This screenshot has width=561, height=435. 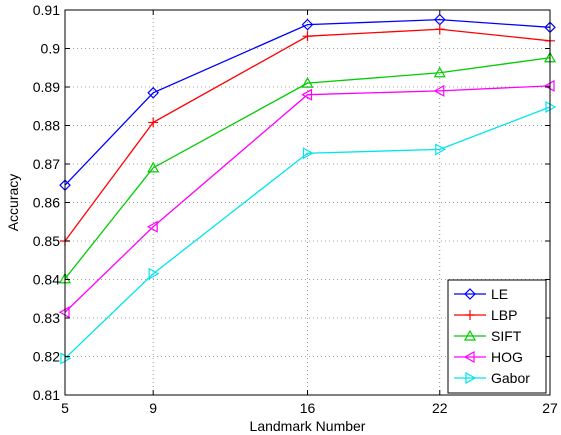 What do you see at coordinates (470, 294) in the screenshot?
I see `legend-marker-le` at bounding box center [470, 294].